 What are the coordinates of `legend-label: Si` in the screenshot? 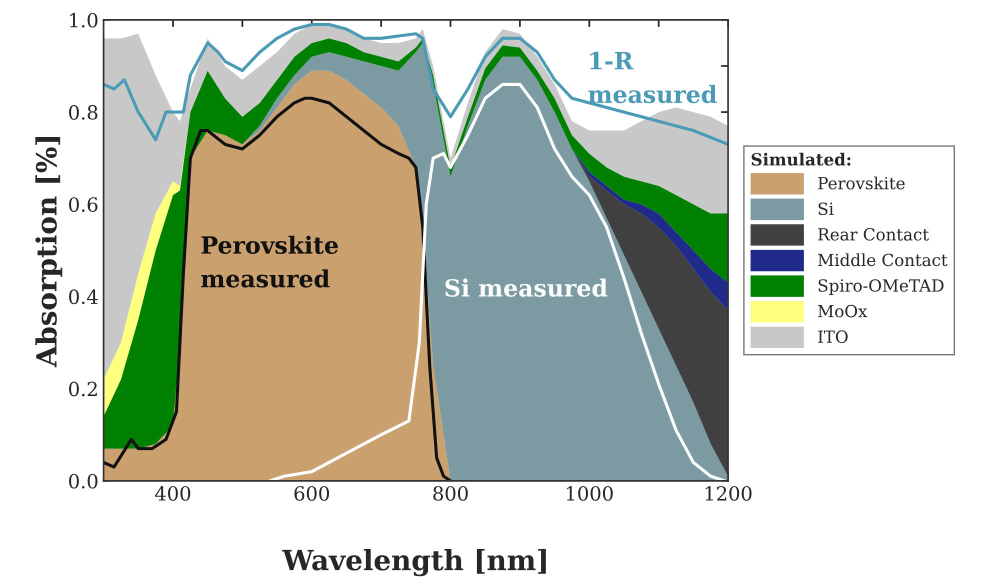 It's located at (826, 209).